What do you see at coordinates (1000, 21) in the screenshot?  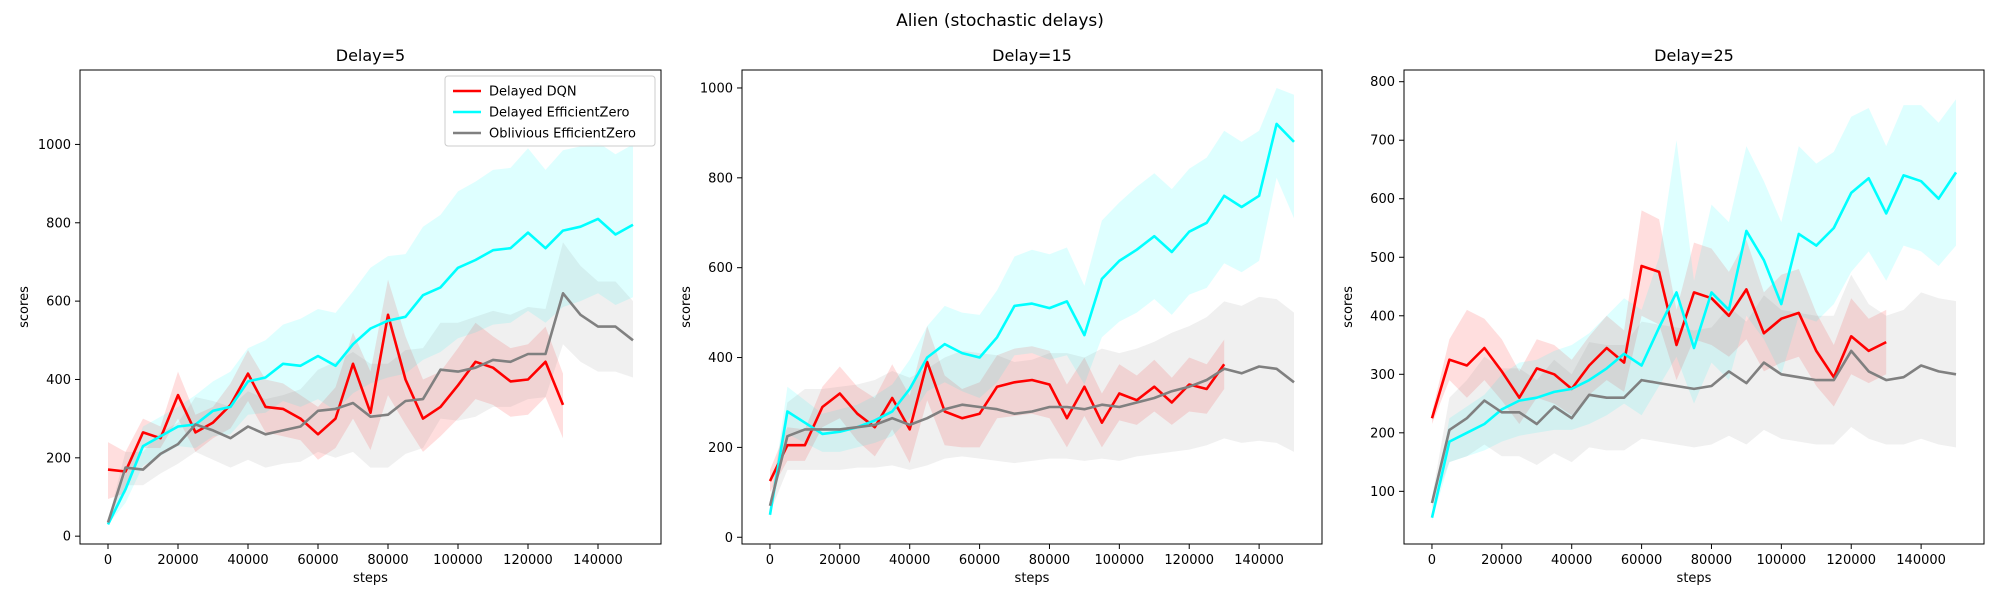 I see `figure-suptitle: Alien (stochastic delays)` at bounding box center [1000, 21].